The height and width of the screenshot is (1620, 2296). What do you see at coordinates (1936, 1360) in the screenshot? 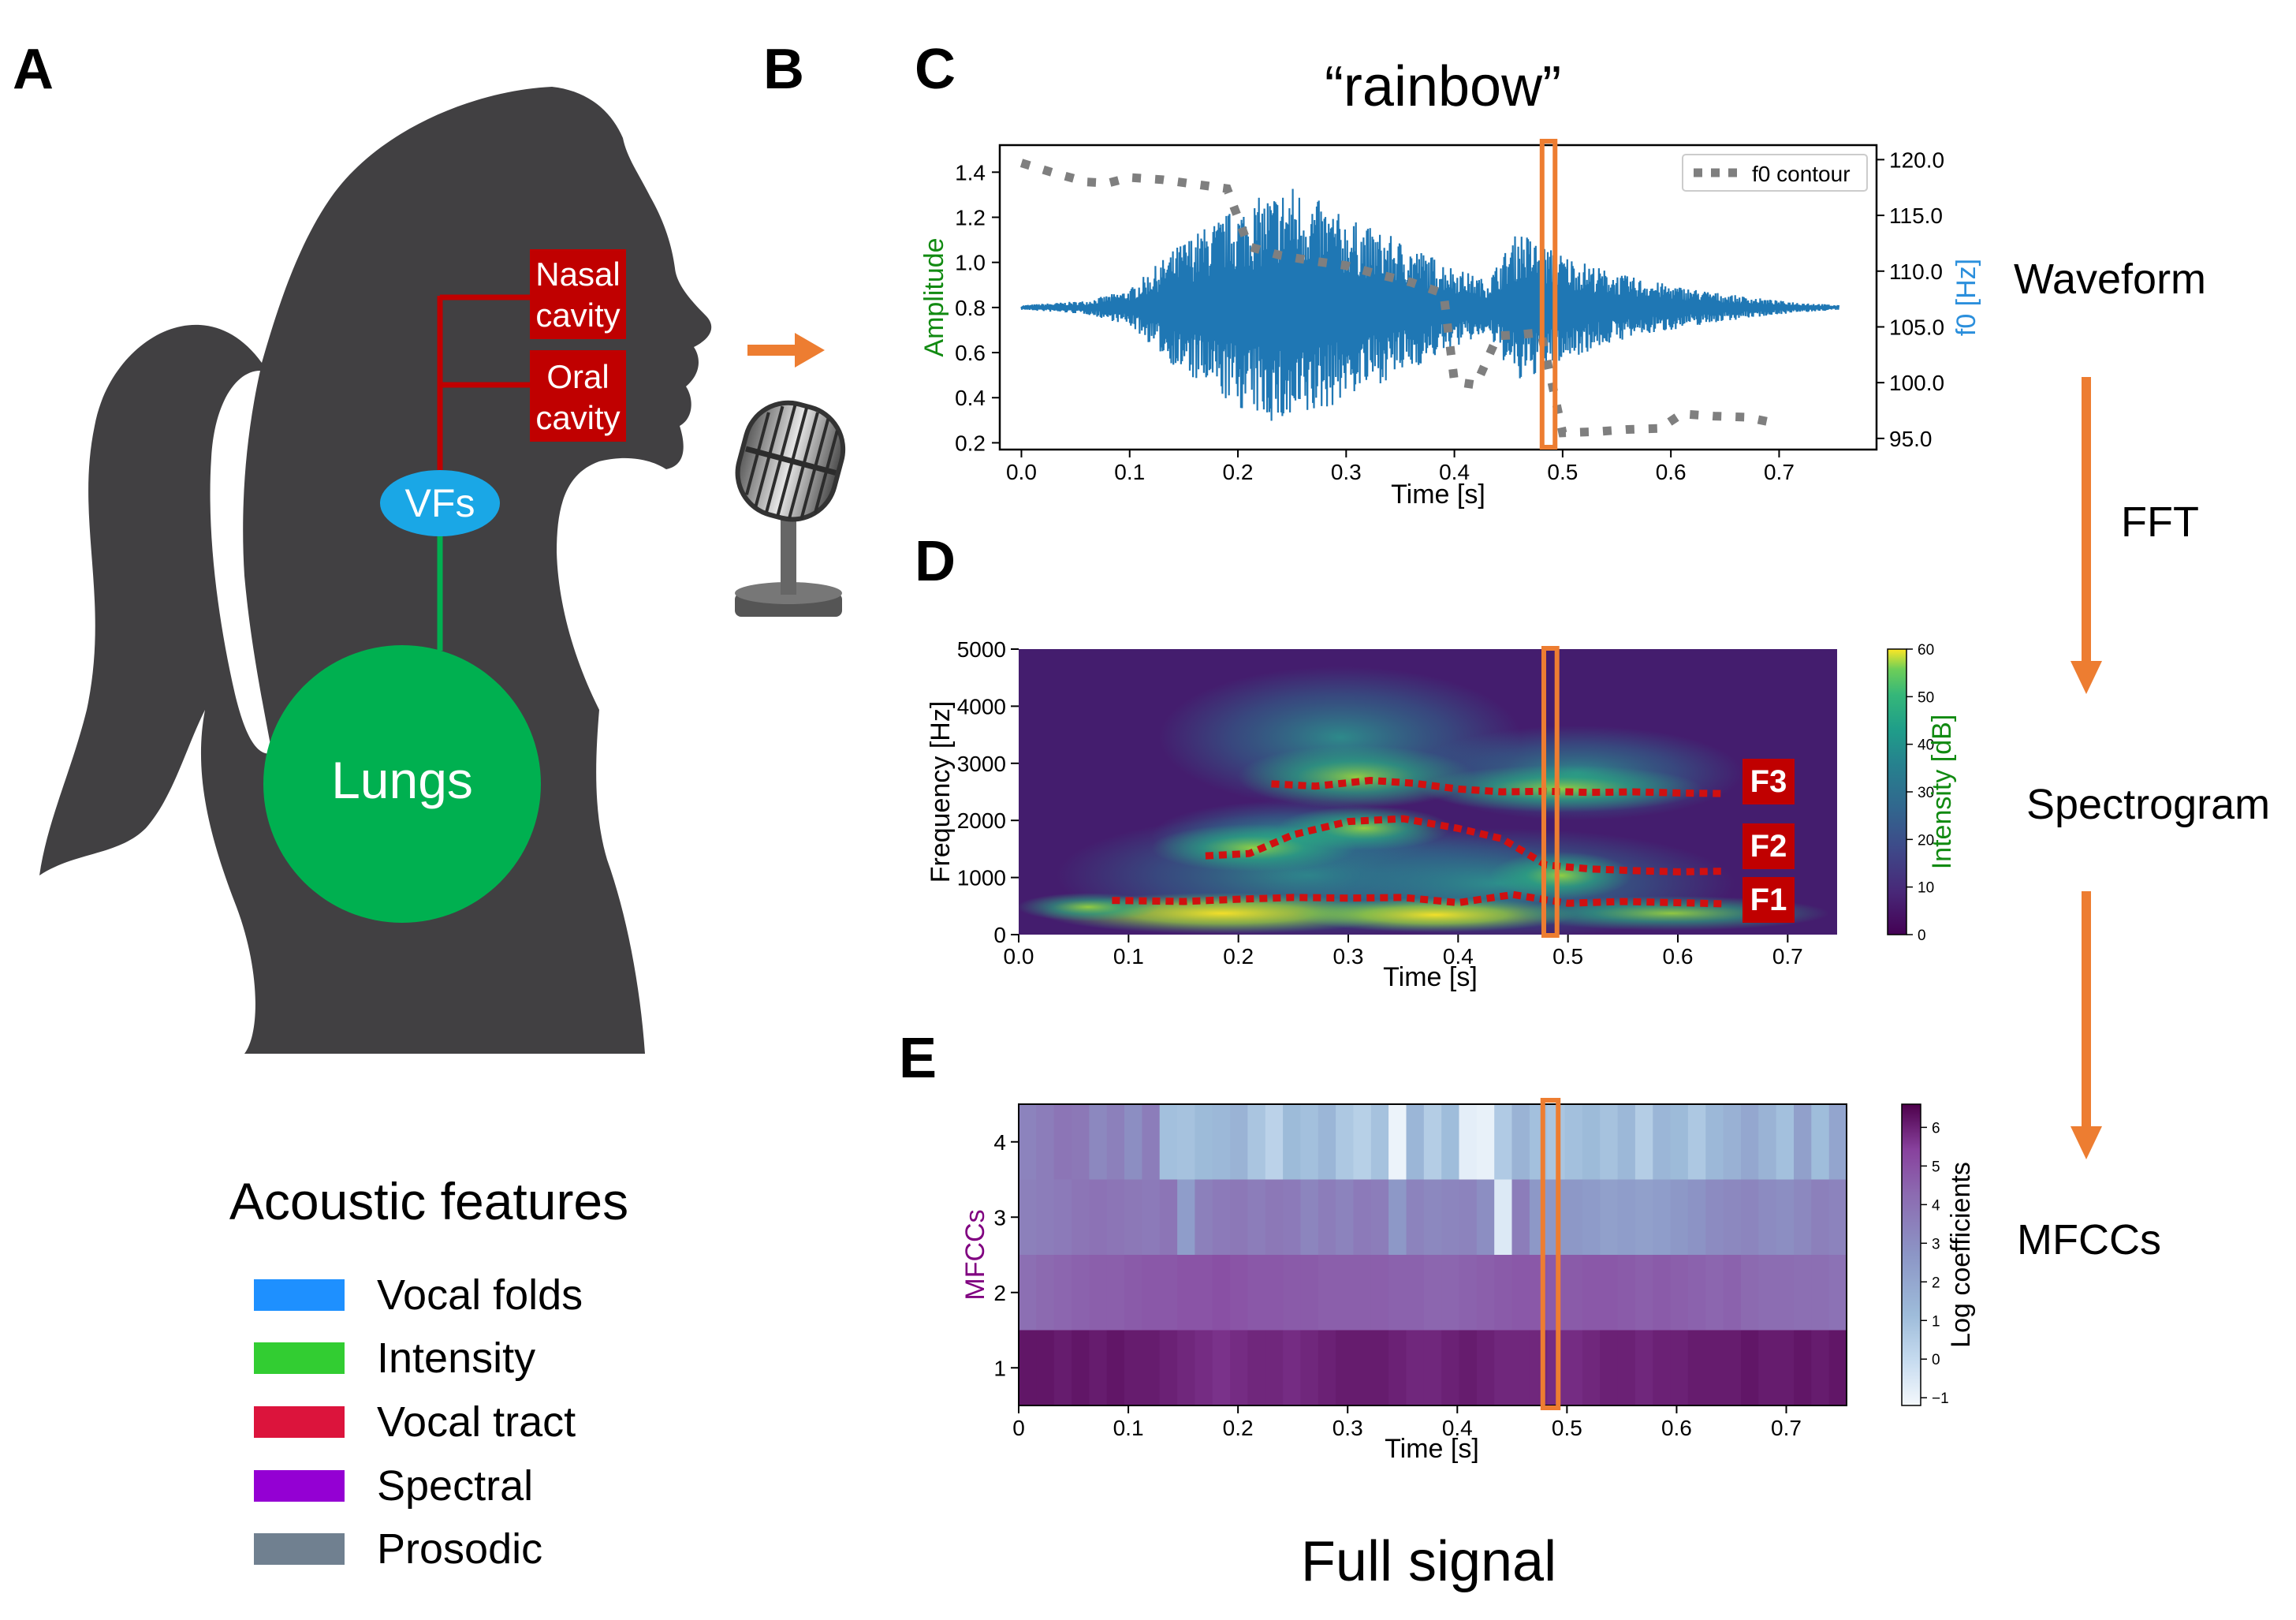
I see `colorbar-tick-label: 0` at bounding box center [1936, 1360].